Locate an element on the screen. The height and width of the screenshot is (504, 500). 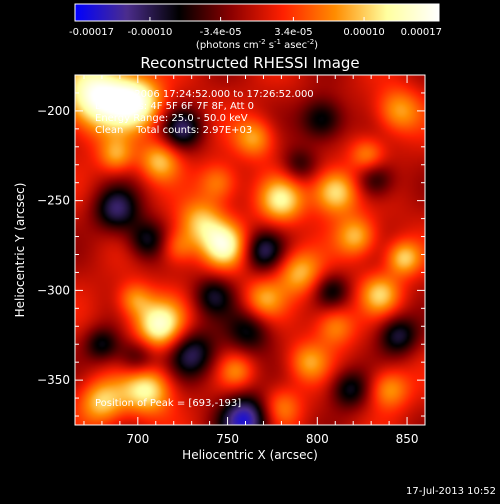
y-tick-label: −250 is located at coordinates (53, 201).